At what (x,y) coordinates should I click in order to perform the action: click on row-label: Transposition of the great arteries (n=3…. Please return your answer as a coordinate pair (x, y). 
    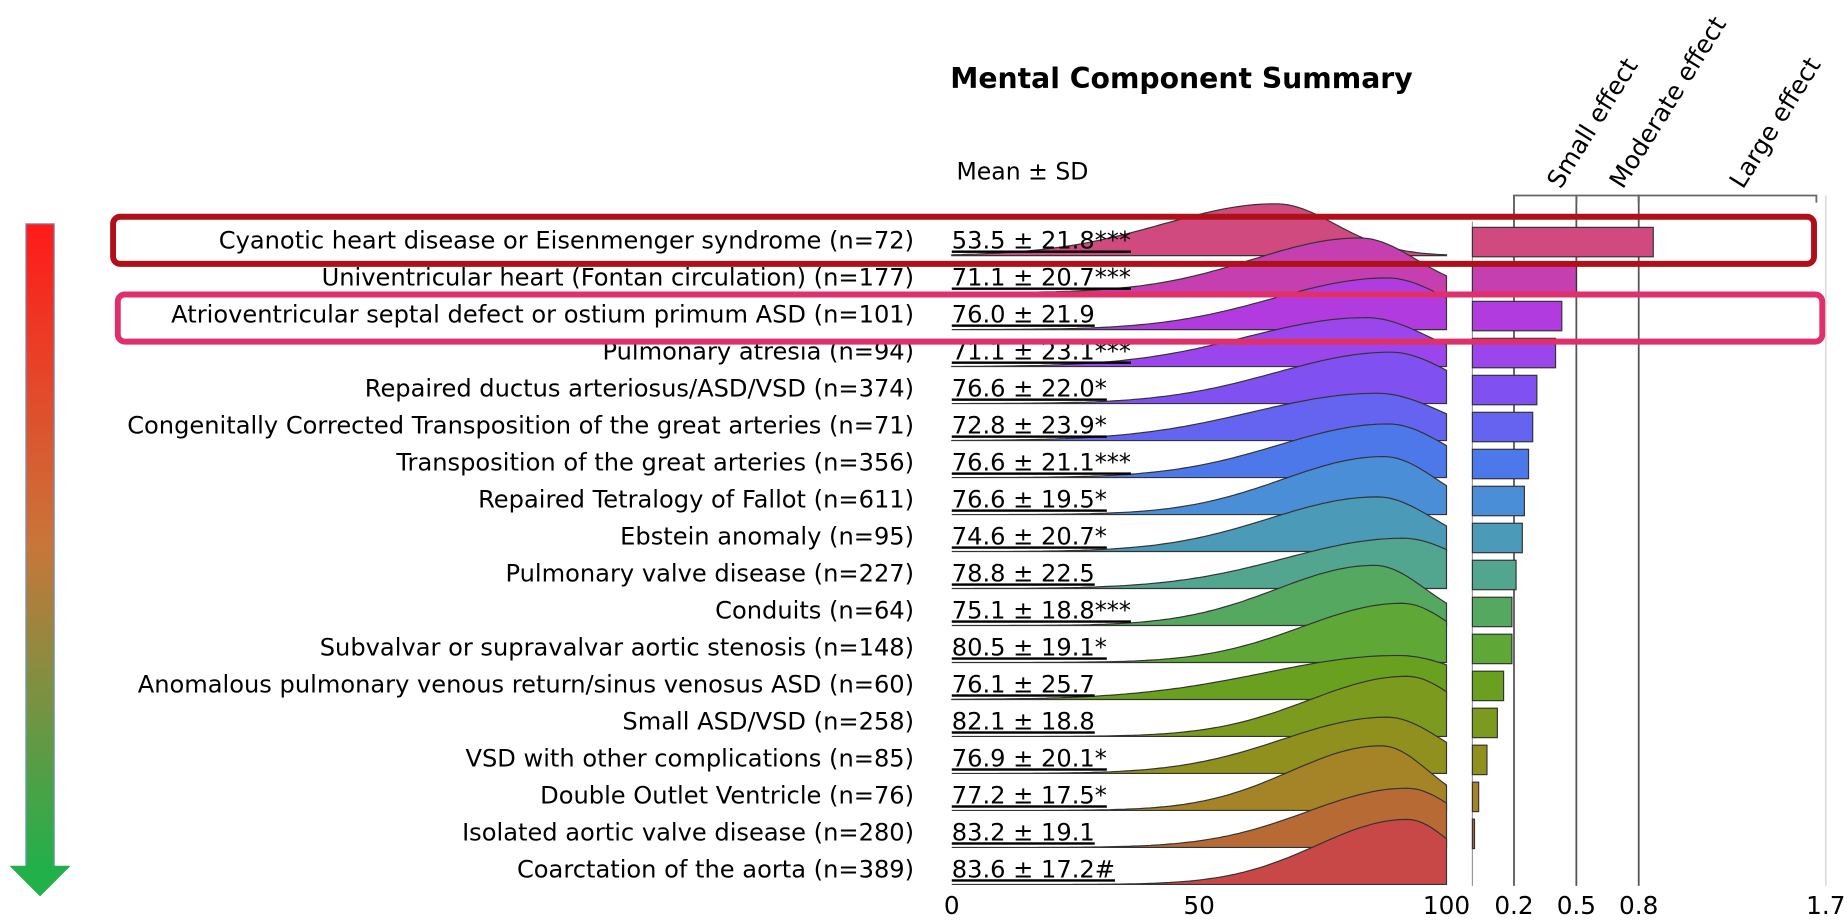
    Looking at the image, I should click on (654, 462).